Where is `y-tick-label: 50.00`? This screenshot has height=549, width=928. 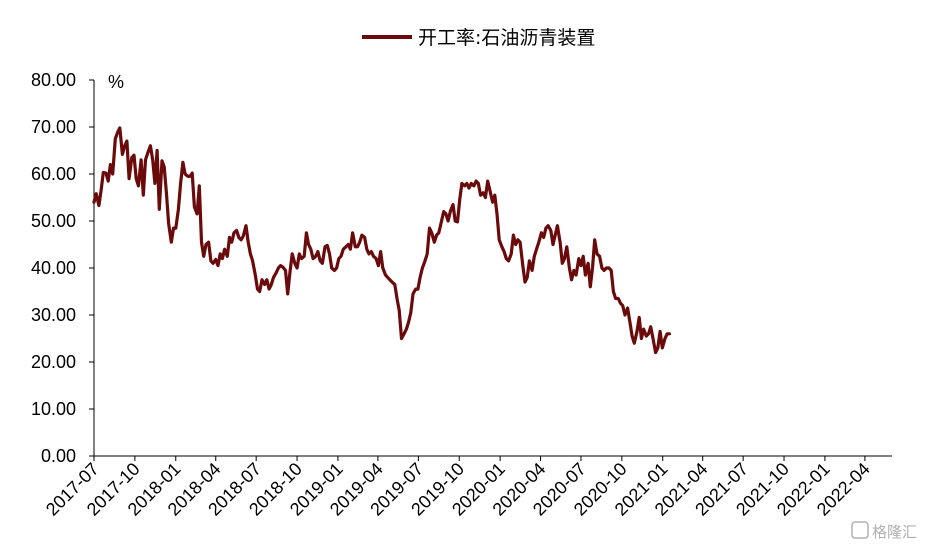
y-tick-label: 50.00 is located at coordinates (53, 221).